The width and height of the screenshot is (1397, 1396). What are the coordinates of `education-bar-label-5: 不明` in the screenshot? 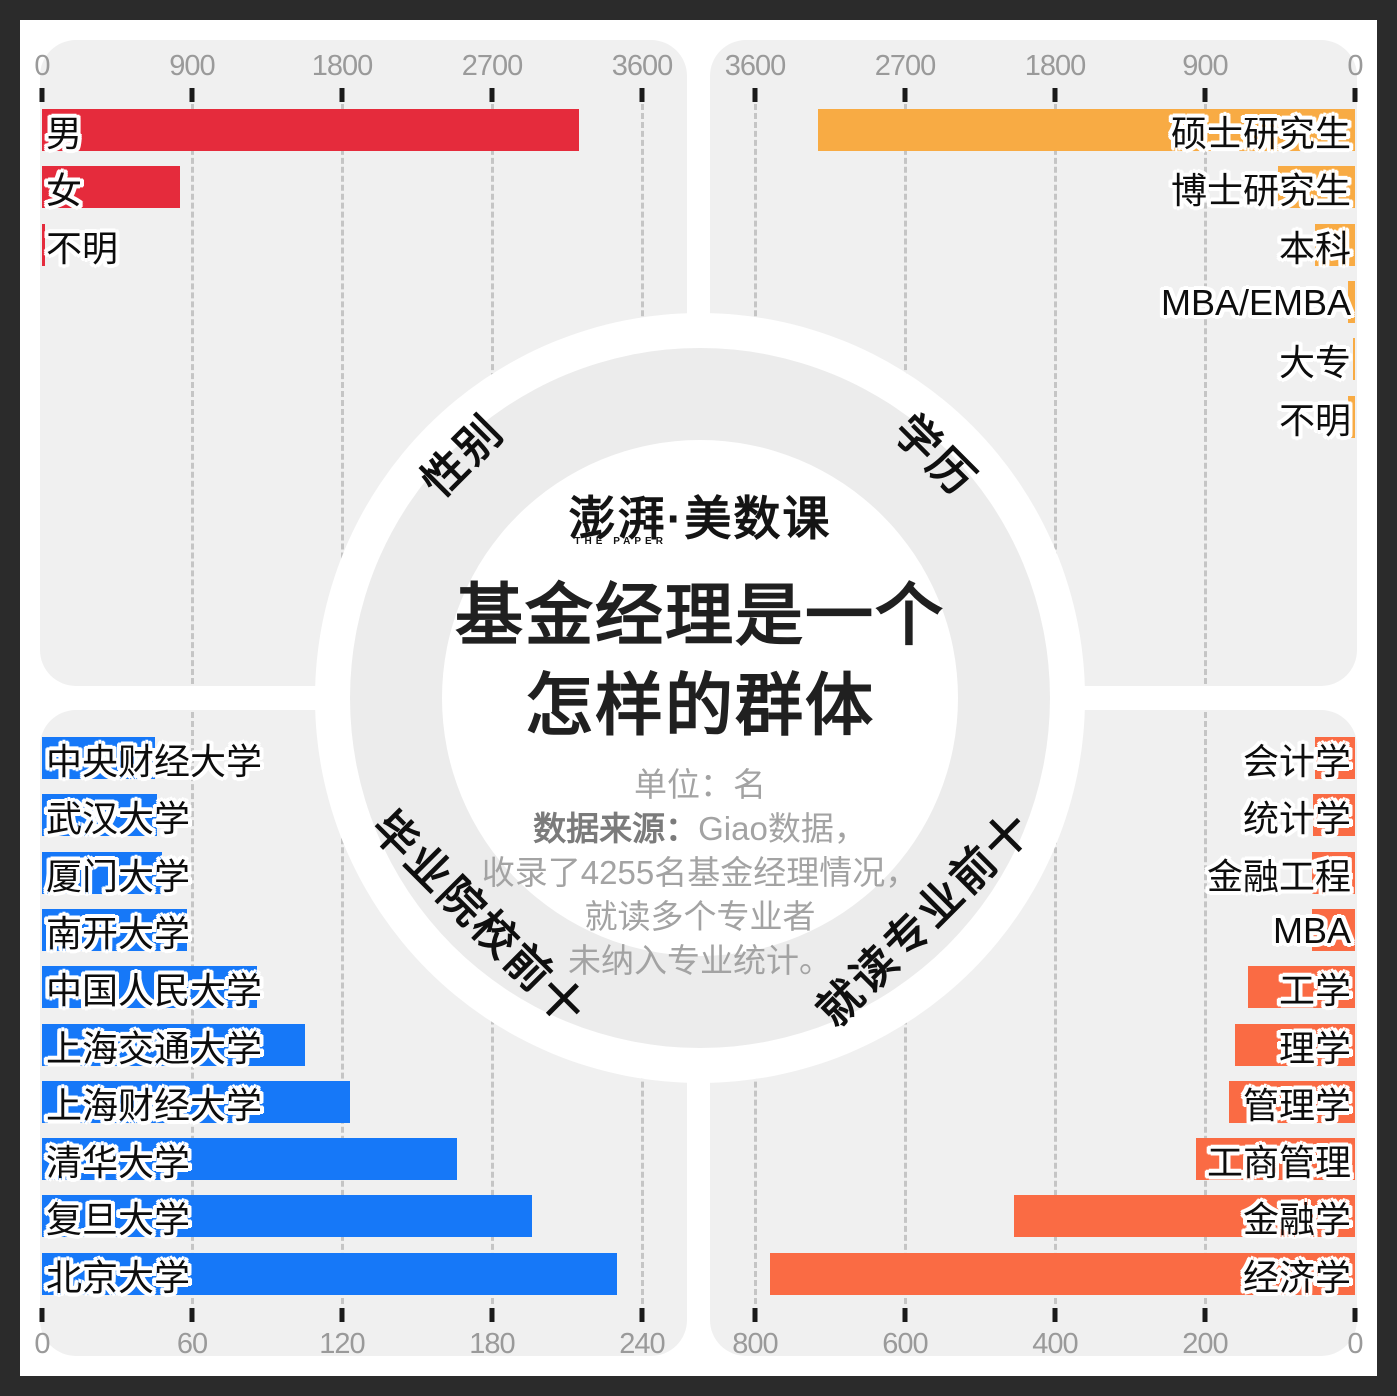 It's located at (1314, 420).